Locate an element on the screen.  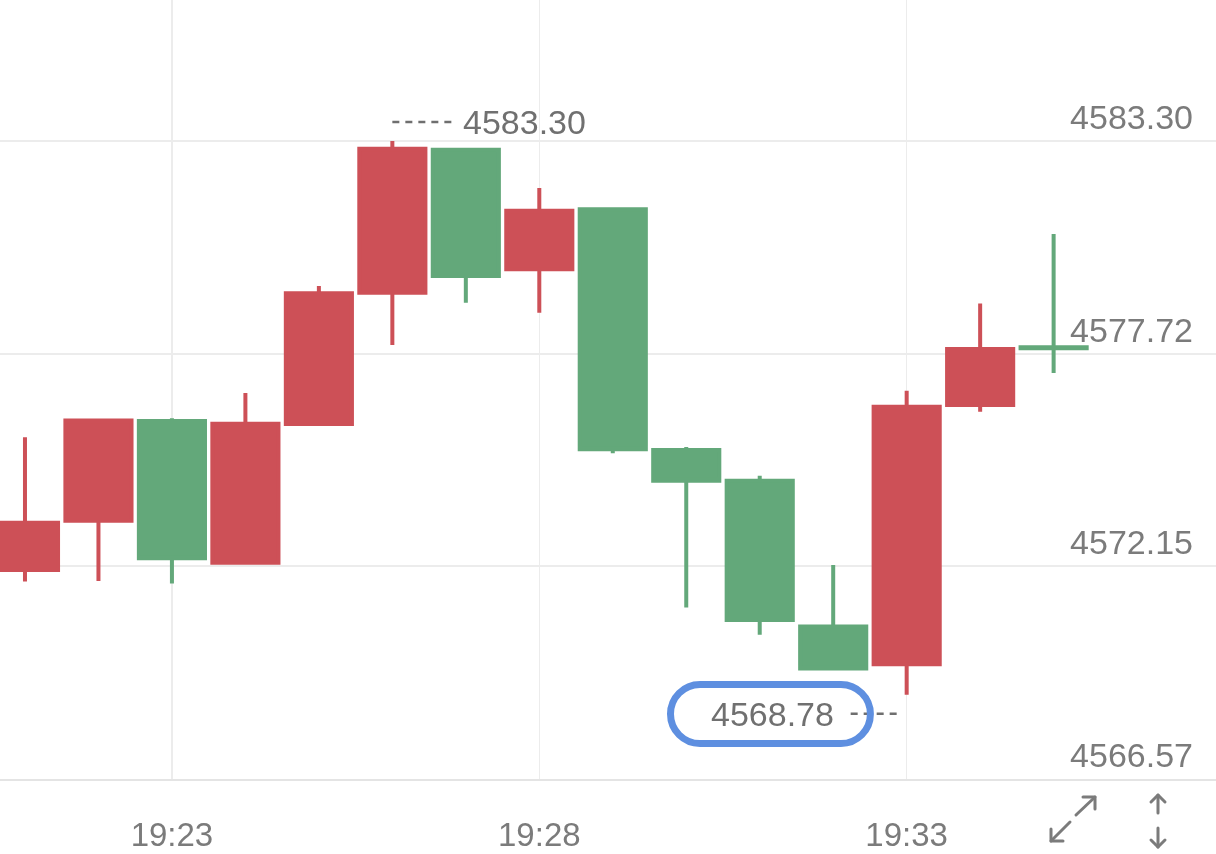
y-tick-label: 4583.30 is located at coordinates (1131, 117).